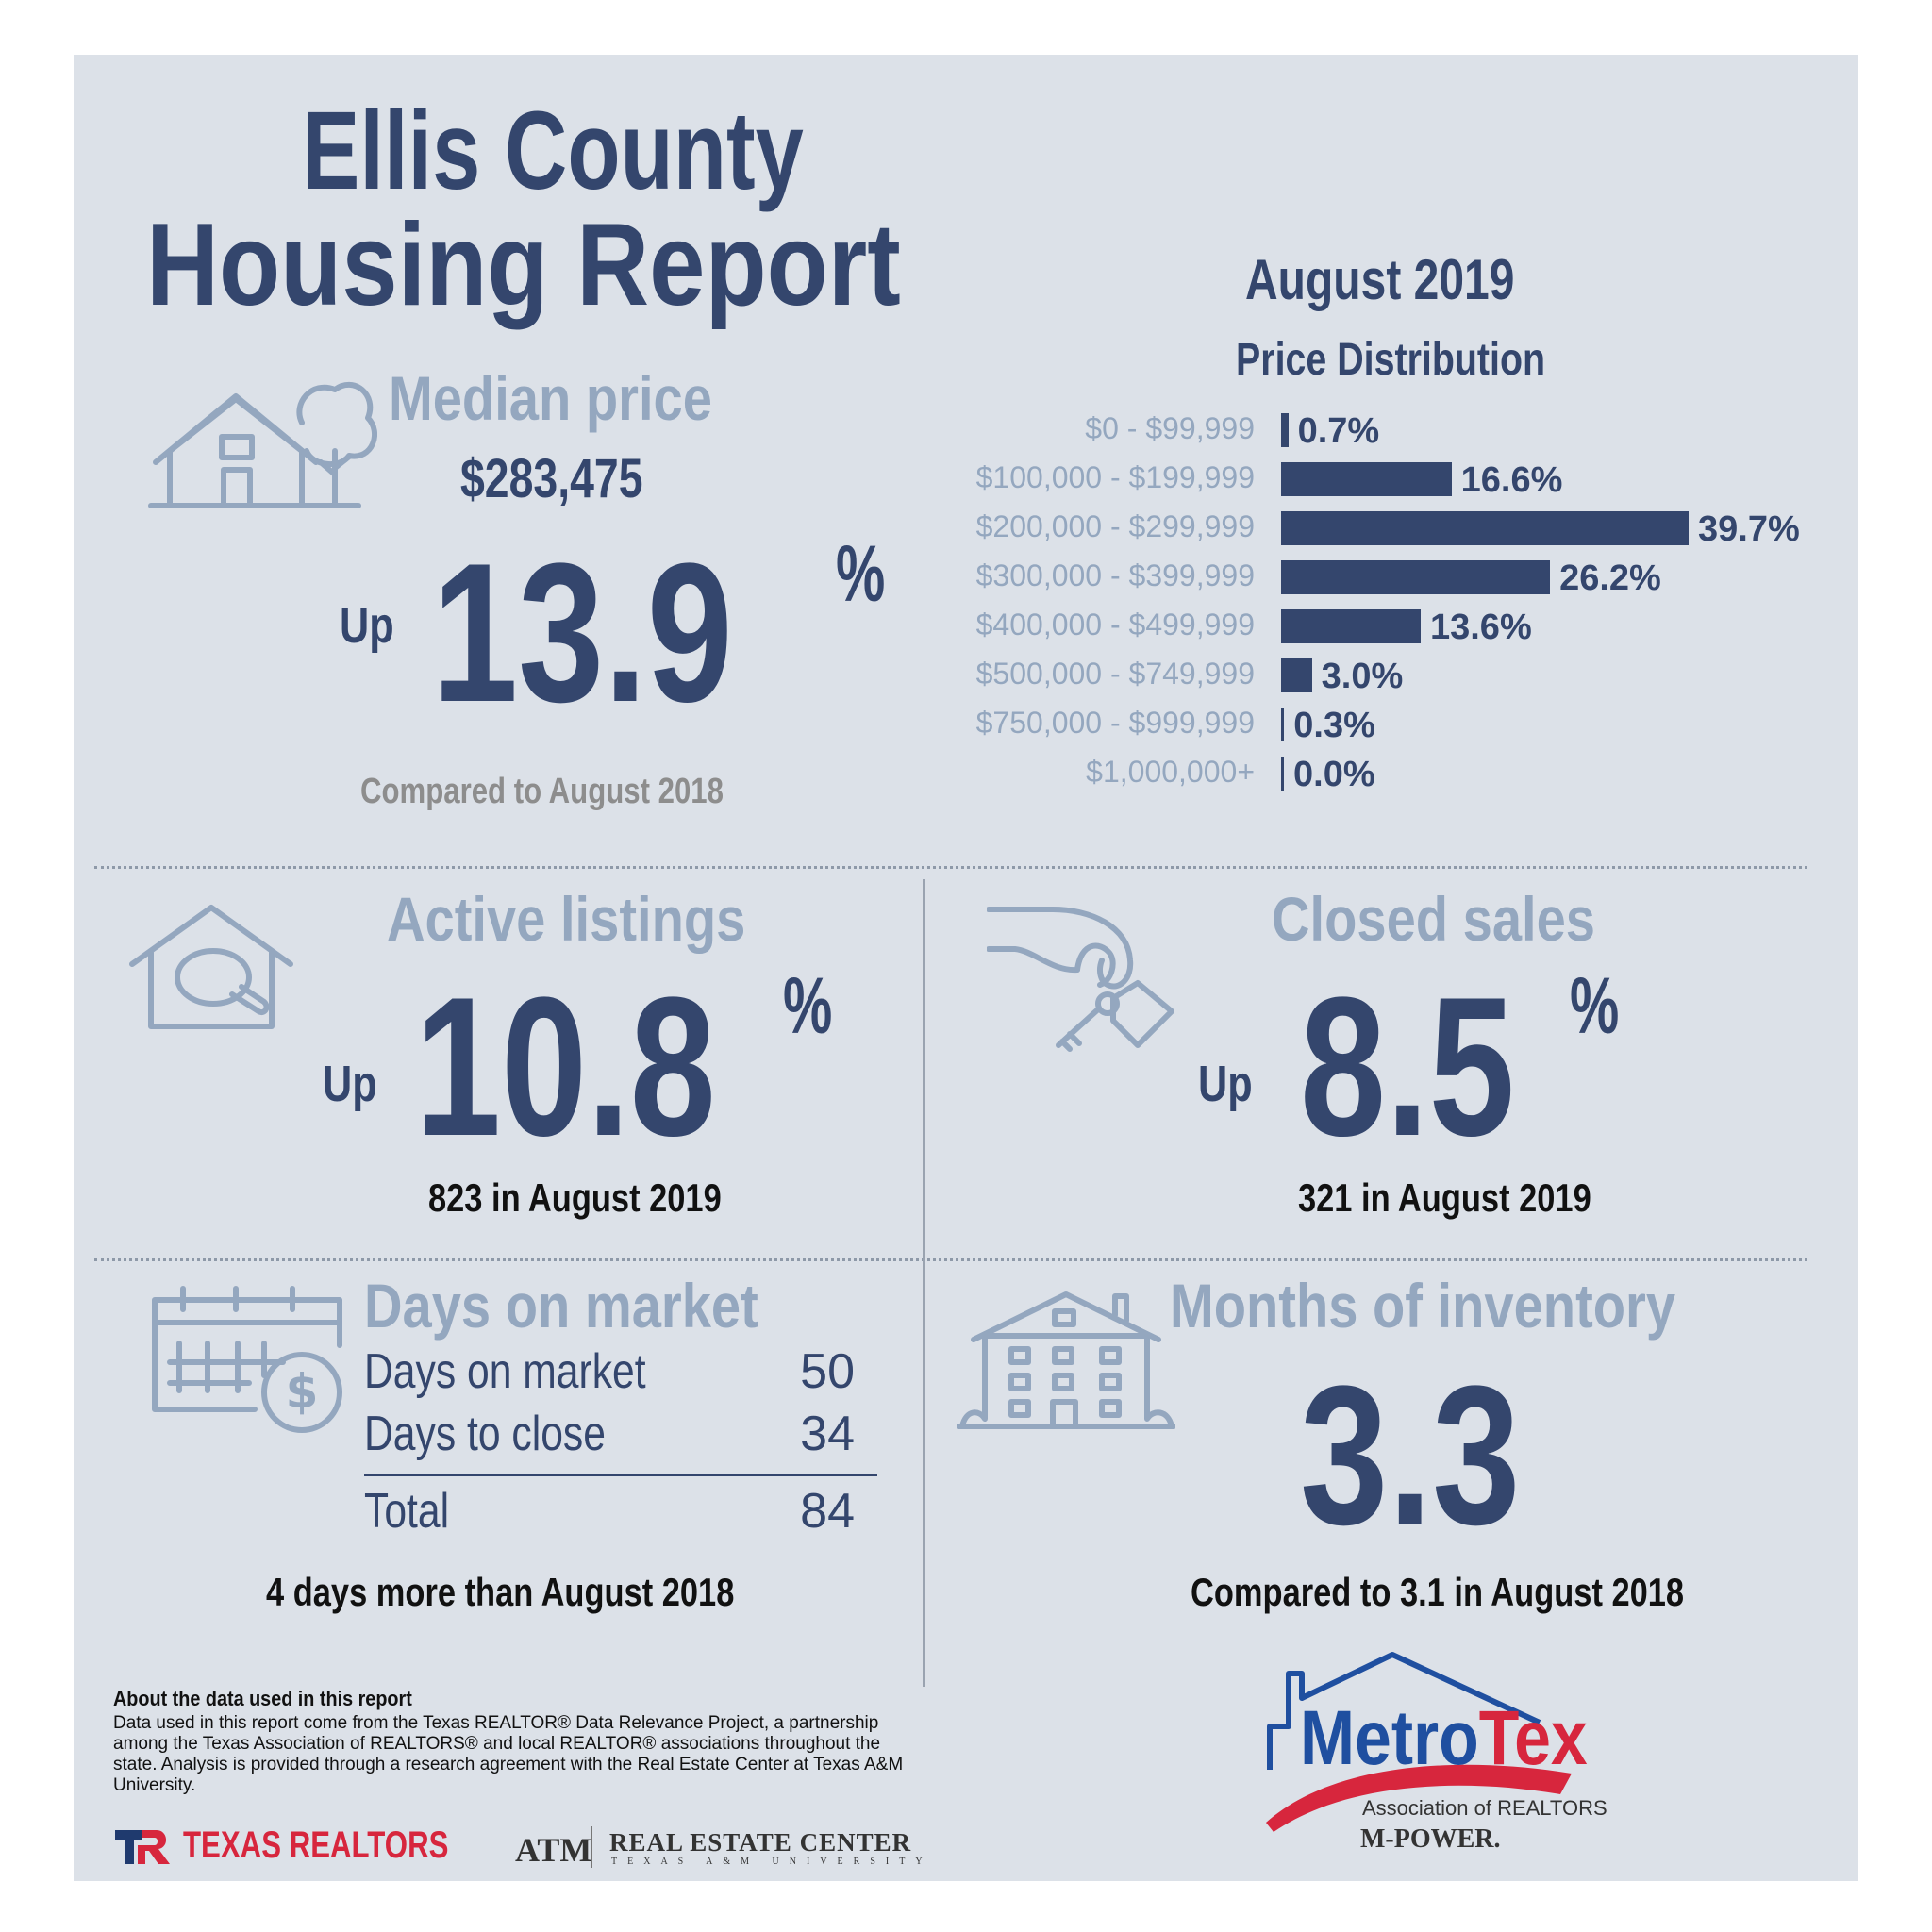 The image size is (1932, 1932). What do you see at coordinates (263, 1699) in the screenshot?
I see `about-heading: About the data used in this report` at bounding box center [263, 1699].